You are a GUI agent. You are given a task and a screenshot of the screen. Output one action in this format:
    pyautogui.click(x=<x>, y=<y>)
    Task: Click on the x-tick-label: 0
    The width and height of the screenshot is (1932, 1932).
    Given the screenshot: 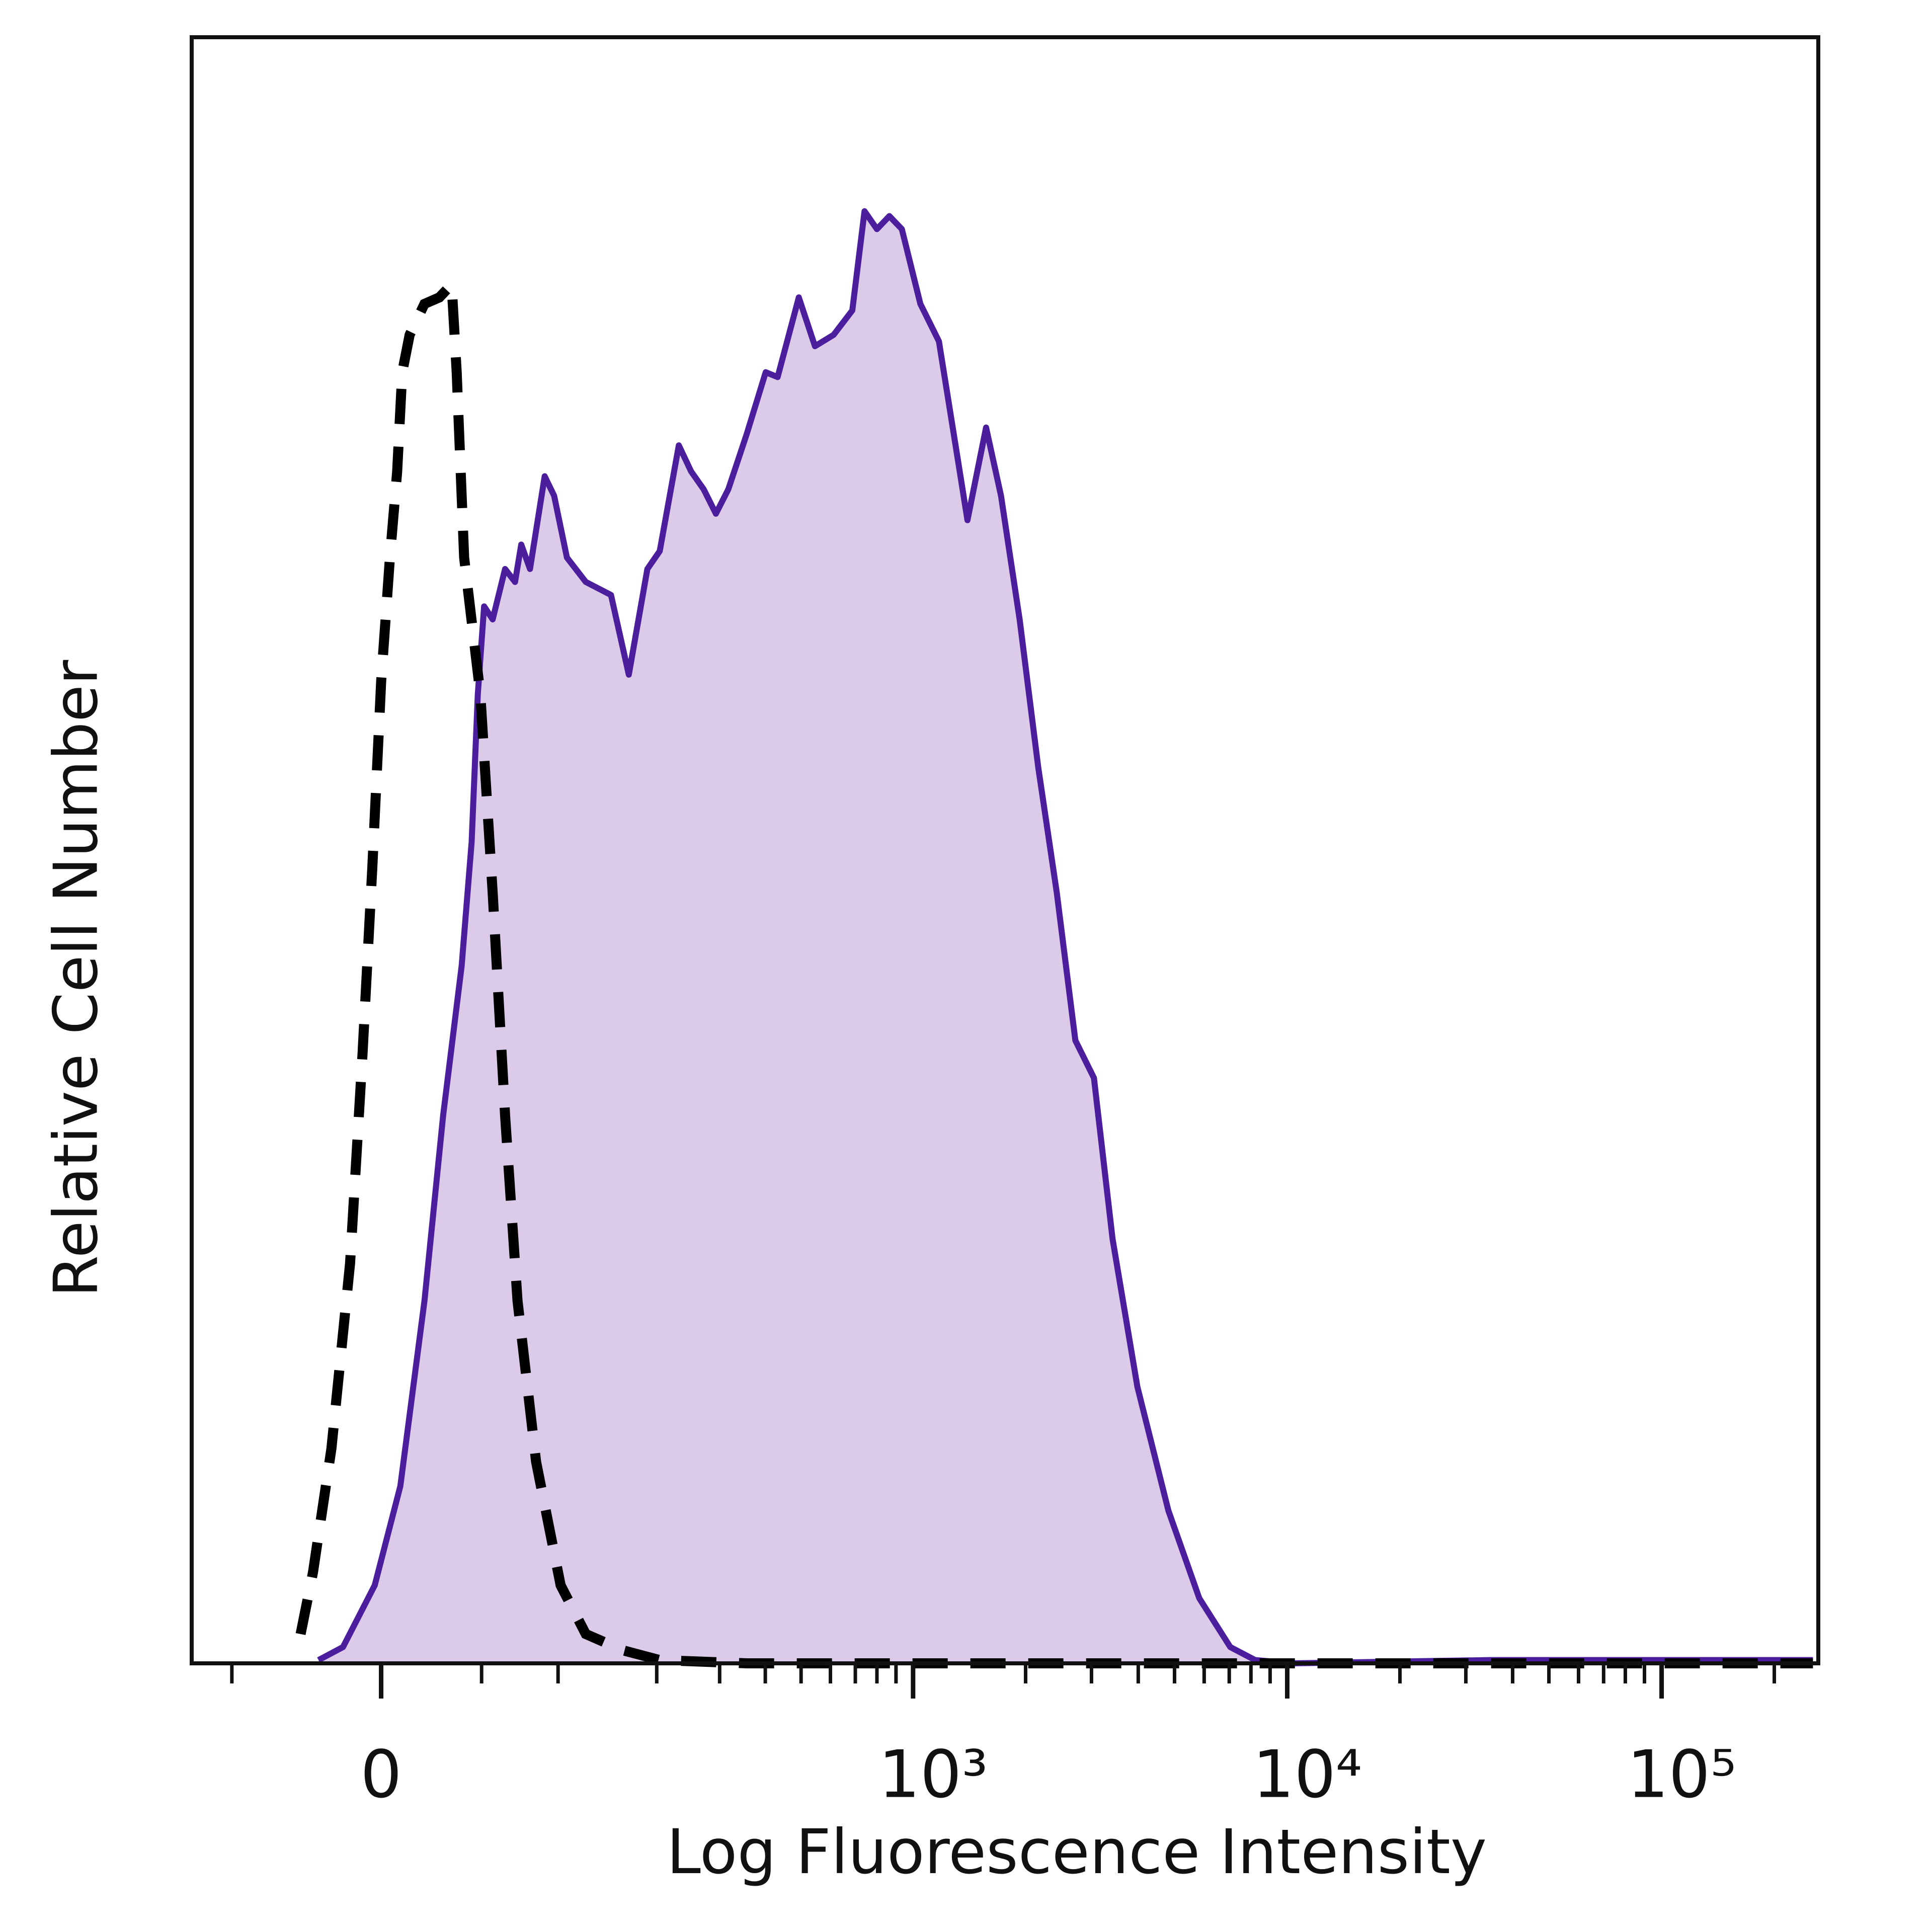 What is the action you would take?
    pyautogui.click(x=381, y=1775)
    